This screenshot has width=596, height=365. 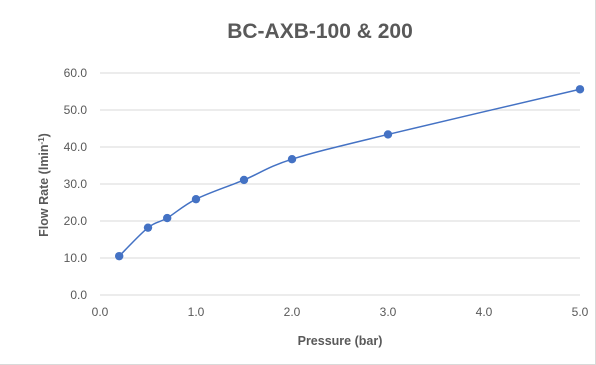 I want to click on y-axis-title: Flow Rate (lmin-1), so click(x=44, y=185).